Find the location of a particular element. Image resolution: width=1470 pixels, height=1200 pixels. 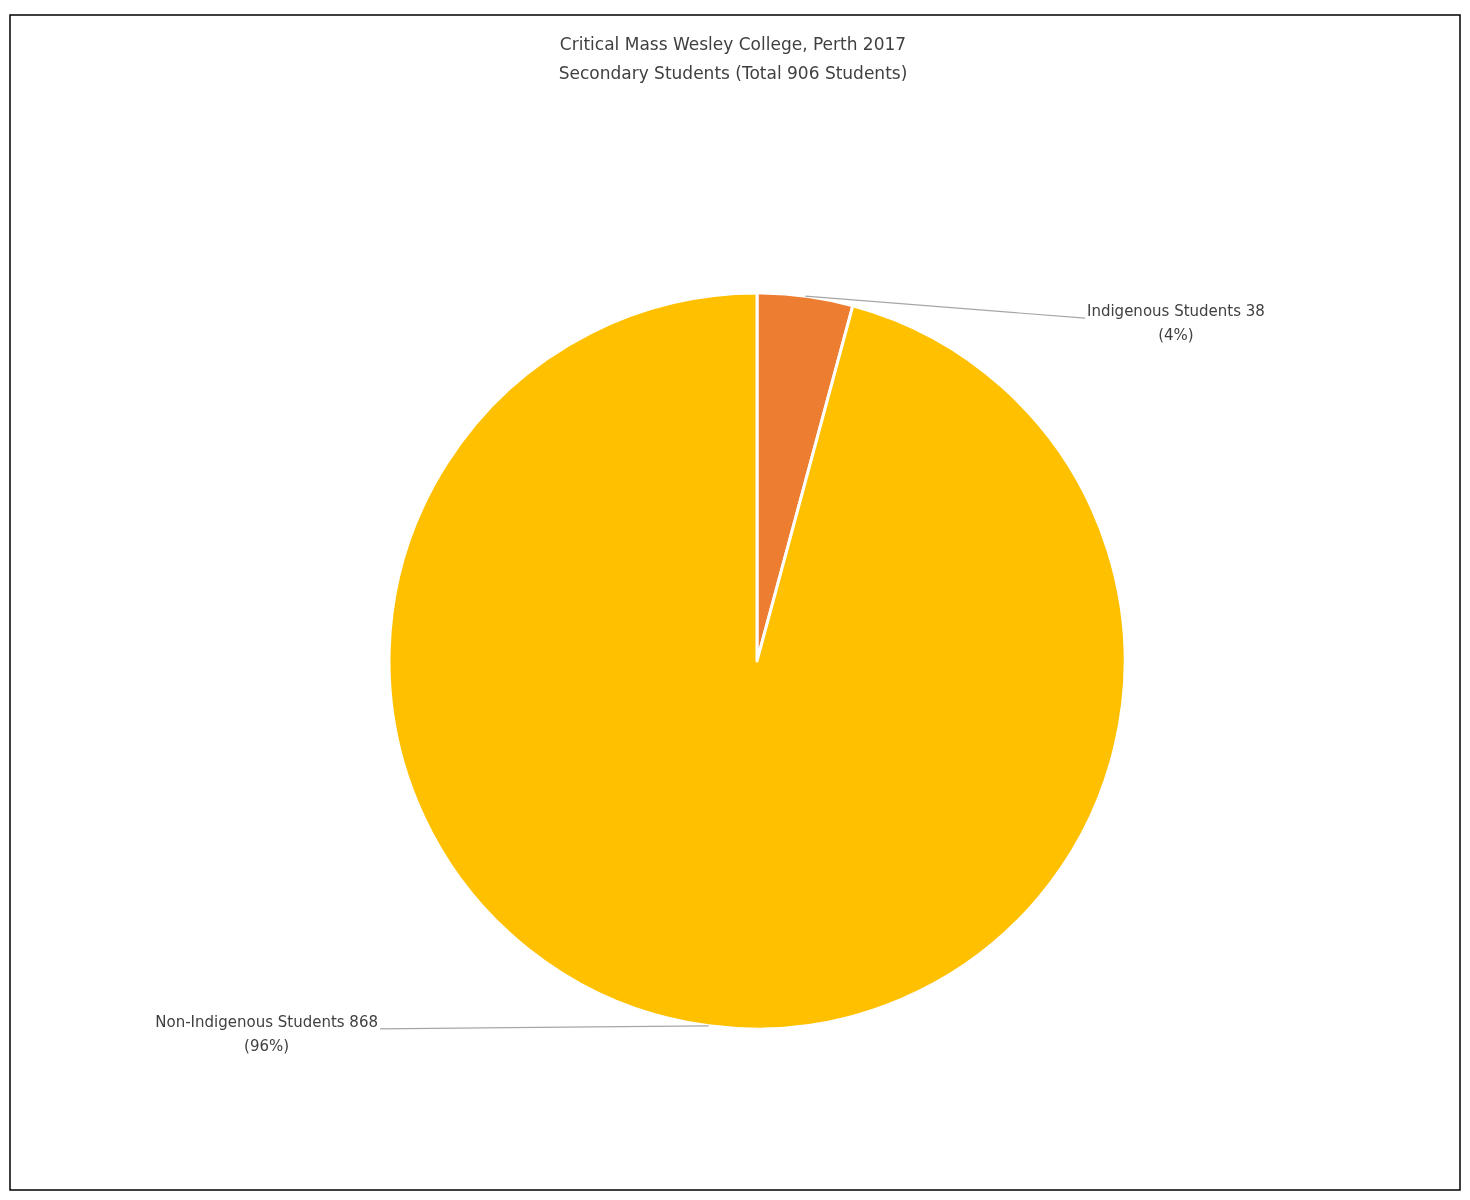

chart-title: Critical Mass Wesley College, Perth 2017 is located at coordinates (733, 44).